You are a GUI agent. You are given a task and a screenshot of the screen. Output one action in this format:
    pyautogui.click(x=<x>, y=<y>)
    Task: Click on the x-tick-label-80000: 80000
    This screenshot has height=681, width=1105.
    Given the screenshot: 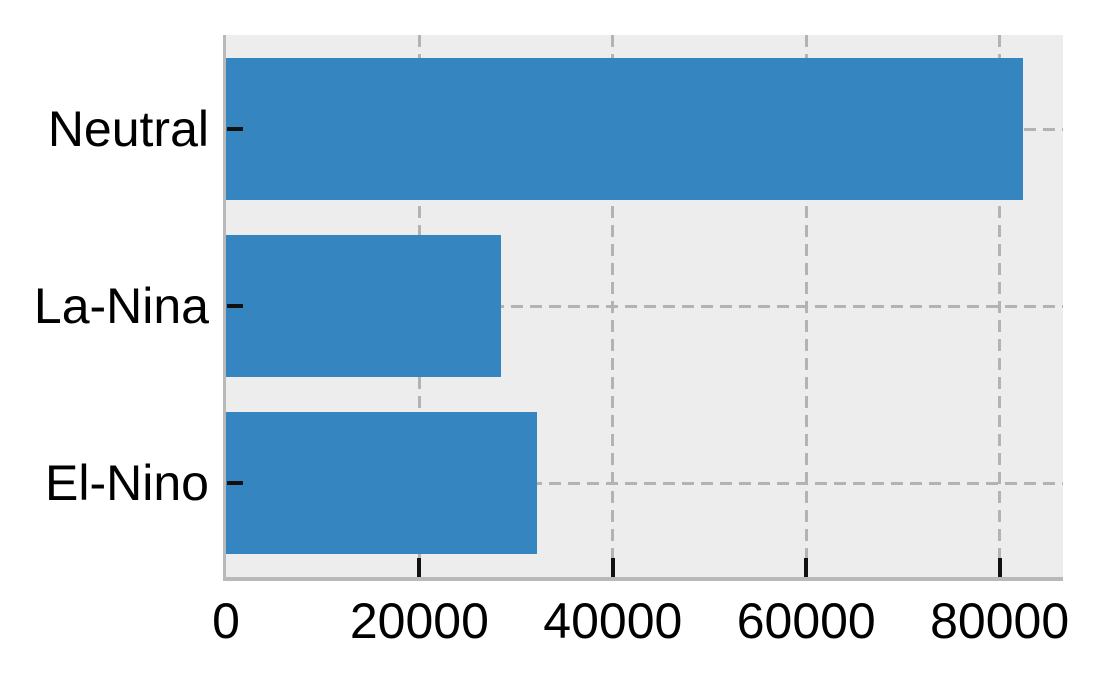 What is the action you would take?
    pyautogui.click(x=1000, y=621)
    